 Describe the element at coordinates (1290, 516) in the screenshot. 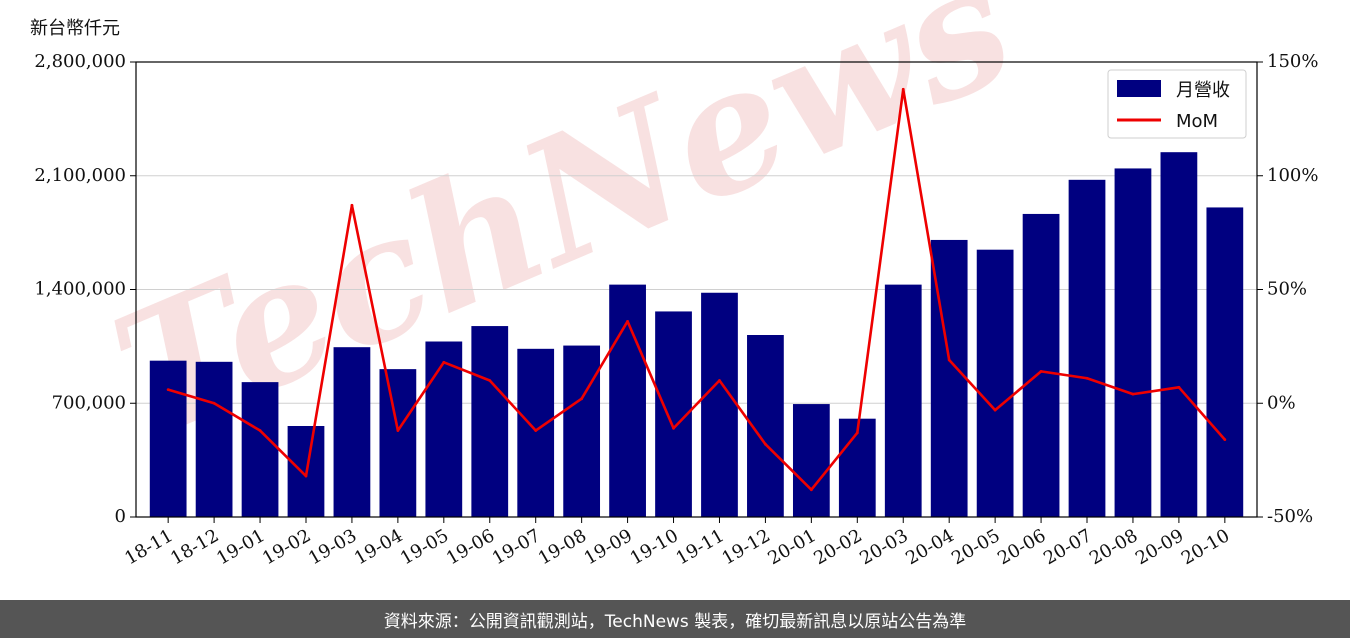

I see `right-tick-label: -50%` at that location.